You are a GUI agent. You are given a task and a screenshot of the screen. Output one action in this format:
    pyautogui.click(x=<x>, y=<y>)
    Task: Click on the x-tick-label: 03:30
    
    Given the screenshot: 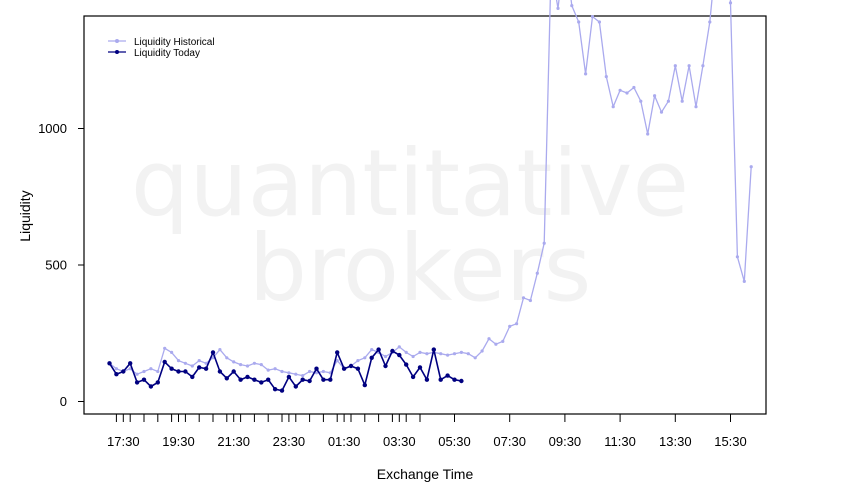 What is the action you would take?
    pyautogui.click(x=399, y=441)
    